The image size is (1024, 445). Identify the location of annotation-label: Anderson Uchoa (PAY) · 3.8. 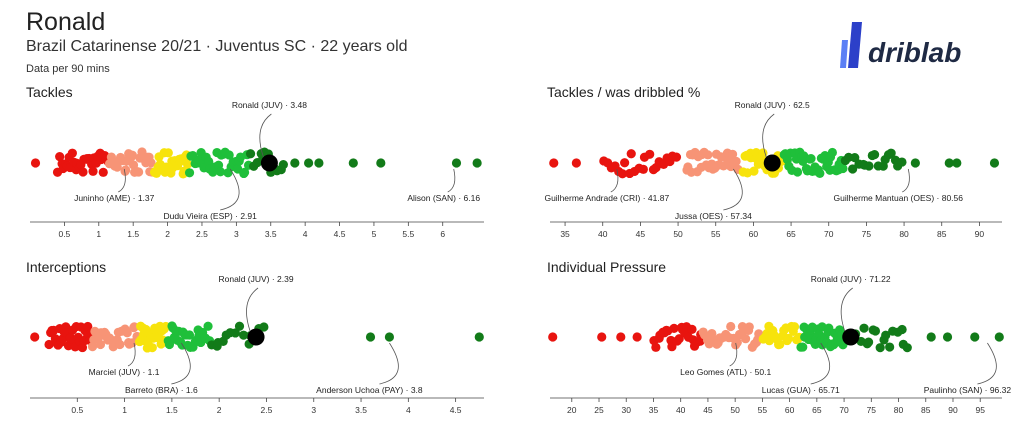
(369, 390).